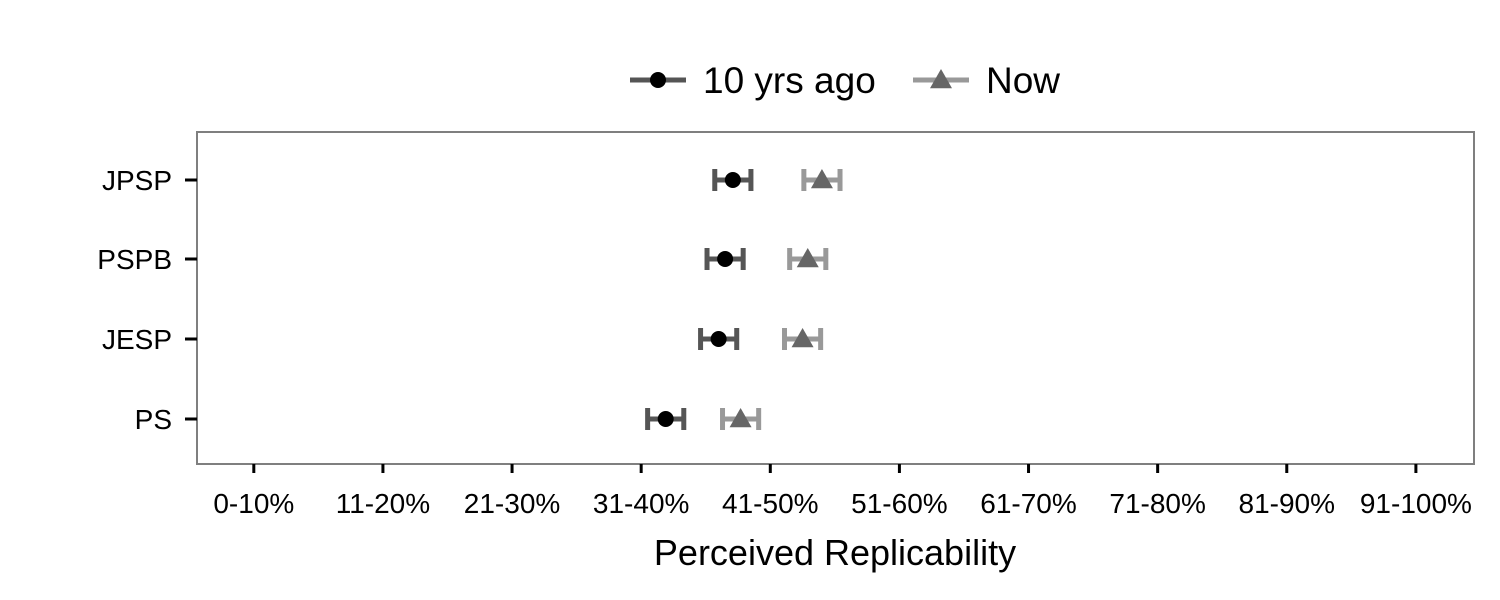  I want to click on x-tick-label: 11-20%, so click(383, 503).